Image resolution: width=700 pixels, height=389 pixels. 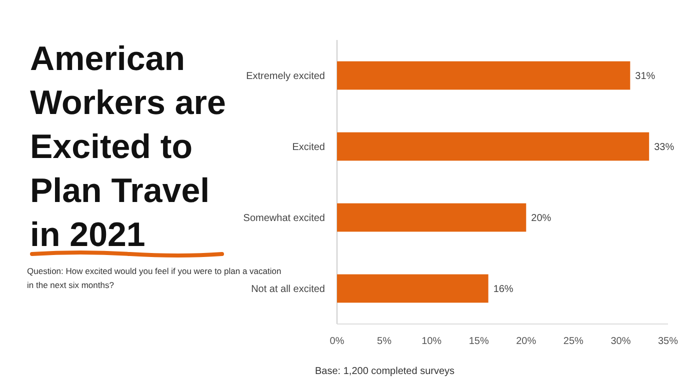 What do you see at coordinates (432, 341) in the screenshot?
I see `x-tick-label: 10%` at bounding box center [432, 341].